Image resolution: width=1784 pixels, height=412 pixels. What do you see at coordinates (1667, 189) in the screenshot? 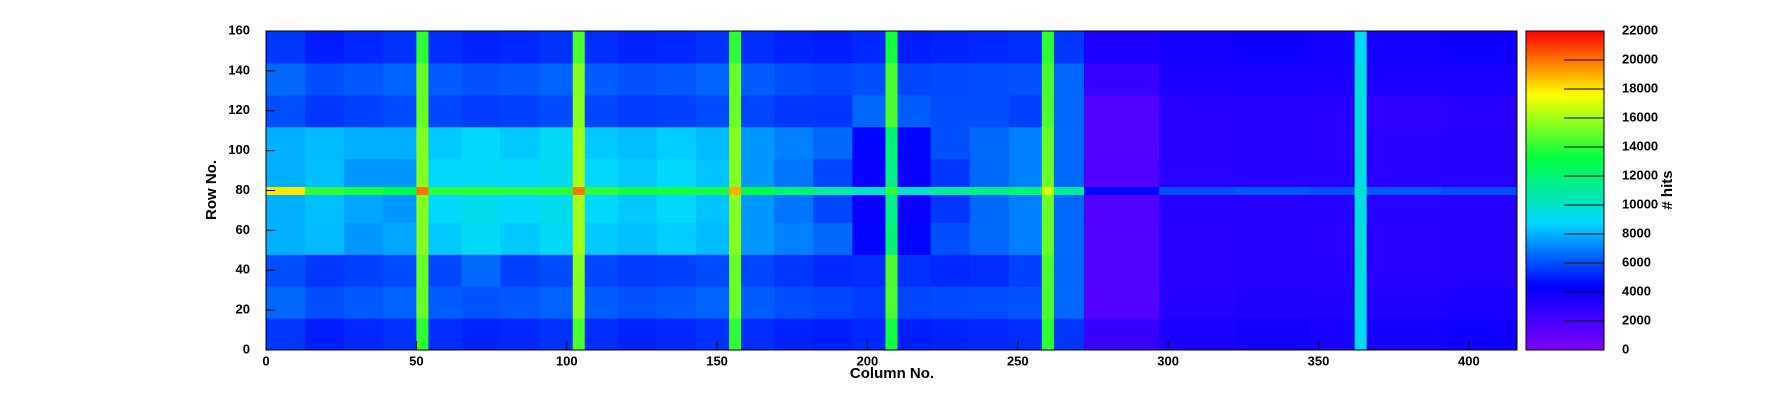
I see `colorbar-label: # hits` at bounding box center [1667, 189].